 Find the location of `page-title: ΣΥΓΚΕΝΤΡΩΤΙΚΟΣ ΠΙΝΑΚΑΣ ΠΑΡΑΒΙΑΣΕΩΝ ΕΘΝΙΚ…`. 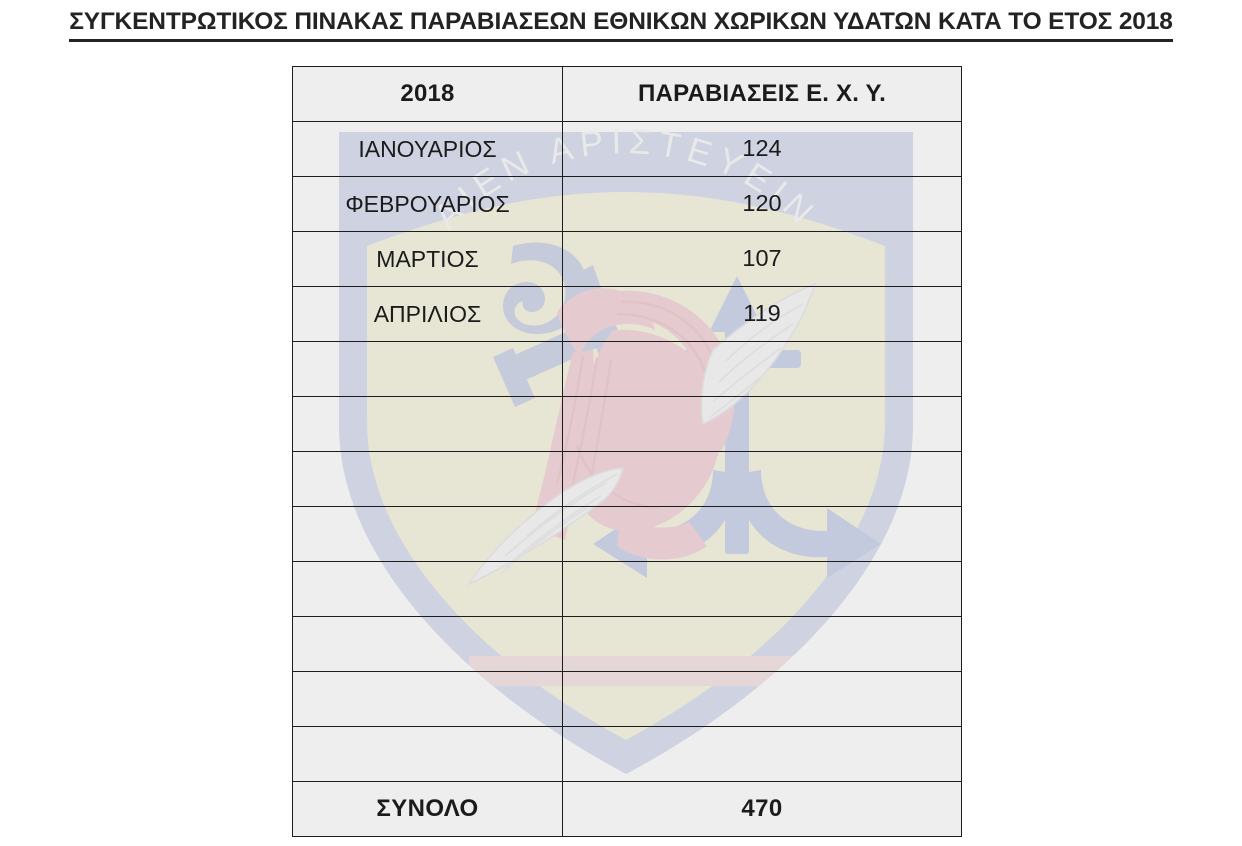

page-title: ΣΥΓΚΕΝΤΡΩΤΙΚΟΣ ΠΙΝΑΚΑΣ ΠΑΡΑΒΙΑΣΕΩΝ ΕΘΝΙΚ… is located at coordinates (621, 25).